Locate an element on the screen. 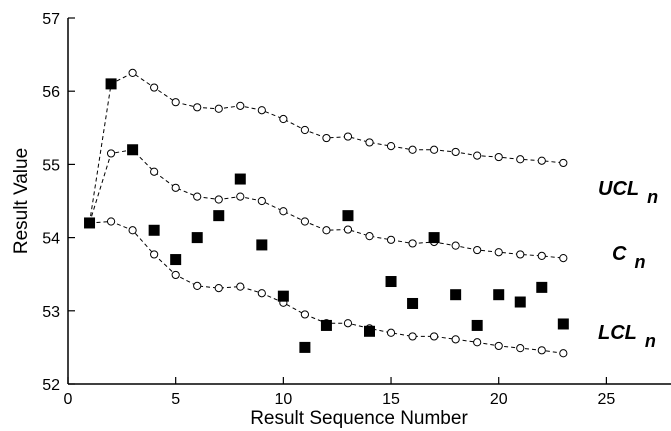  series-label-ucl: UCL n is located at coordinates (628, 192).